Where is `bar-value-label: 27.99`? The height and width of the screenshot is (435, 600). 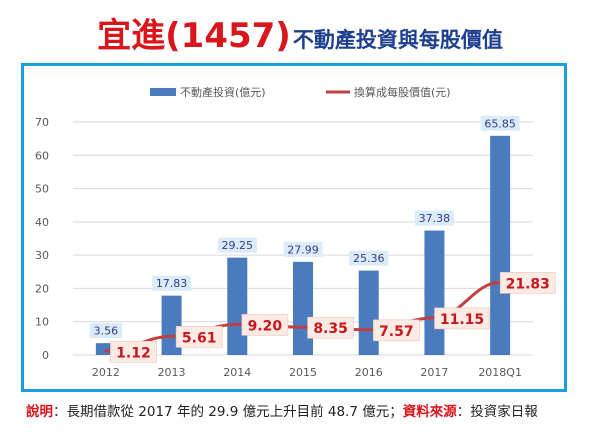
bar-value-label: 27.99 is located at coordinates (303, 249).